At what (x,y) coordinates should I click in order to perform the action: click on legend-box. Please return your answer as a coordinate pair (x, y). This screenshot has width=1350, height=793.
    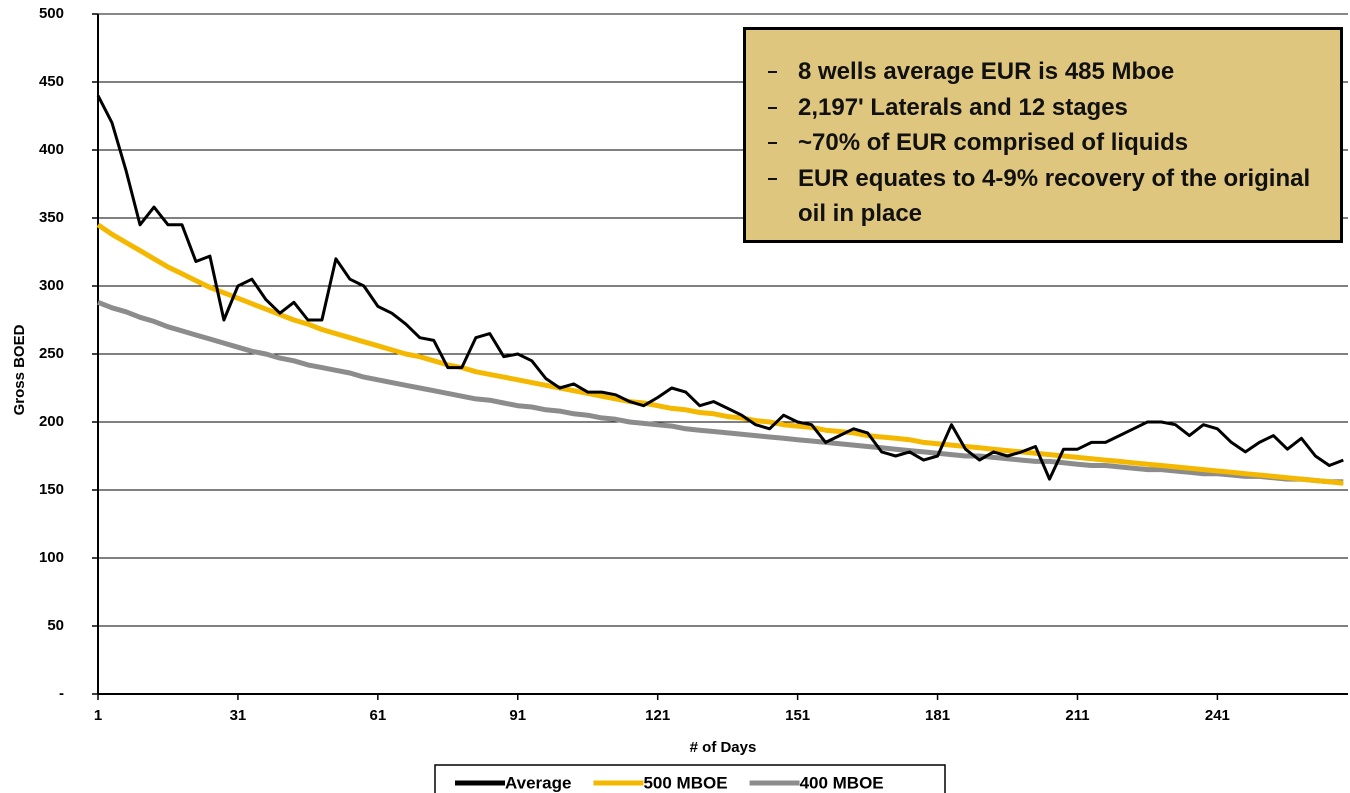
    Looking at the image, I should click on (690, 778).